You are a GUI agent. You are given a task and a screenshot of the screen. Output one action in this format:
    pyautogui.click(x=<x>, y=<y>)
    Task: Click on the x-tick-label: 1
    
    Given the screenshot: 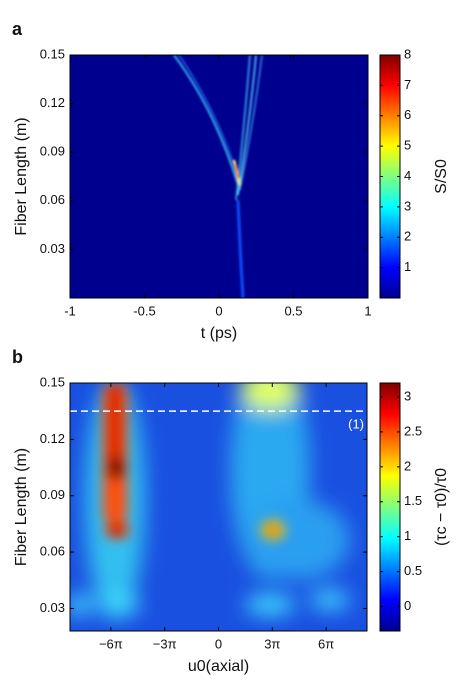 What is the action you would take?
    pyautogui.click(x=367, y=310)
    